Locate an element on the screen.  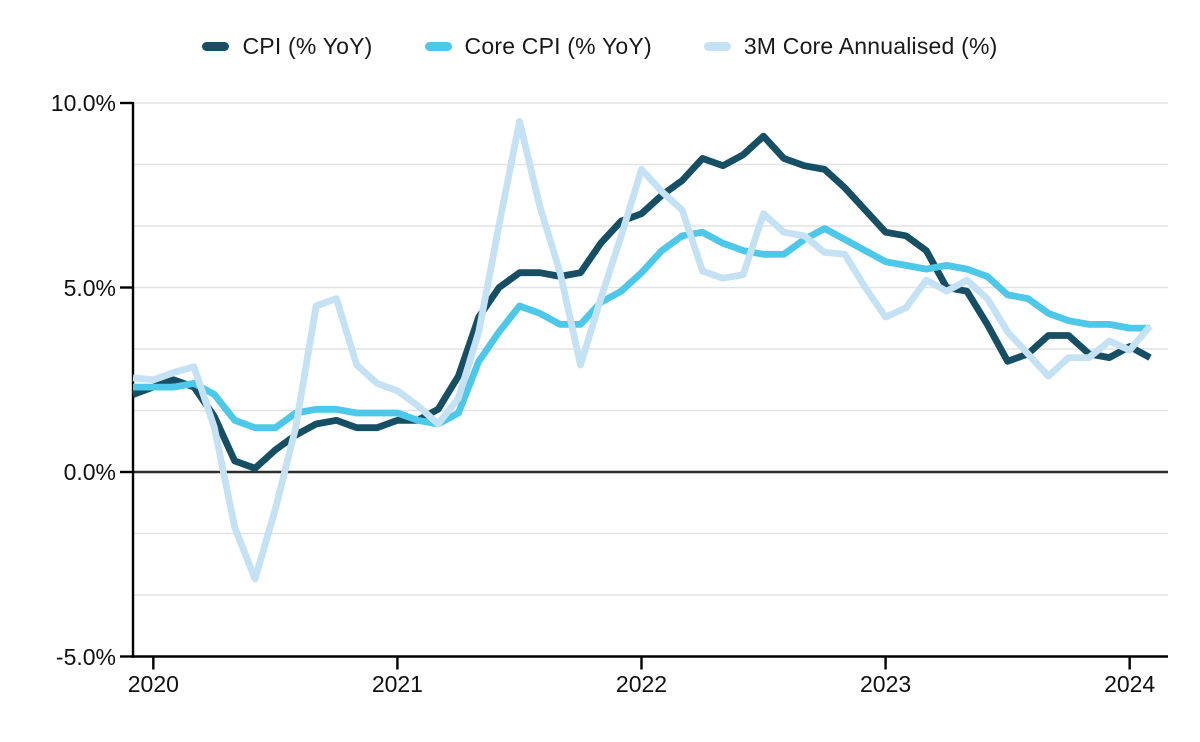
y-axis-label-10: 10.0% is located at coordinates (83, 103).